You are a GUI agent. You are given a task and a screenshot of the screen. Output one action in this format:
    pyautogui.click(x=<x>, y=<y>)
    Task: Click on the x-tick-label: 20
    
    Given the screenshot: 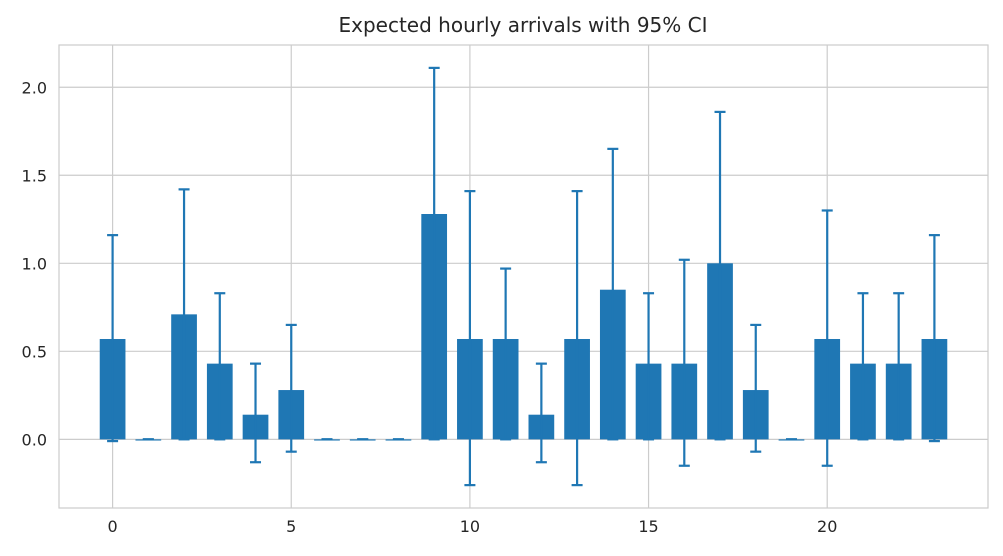 What is the action you would take?
    pyautogui.click(x=827, y=526)
    